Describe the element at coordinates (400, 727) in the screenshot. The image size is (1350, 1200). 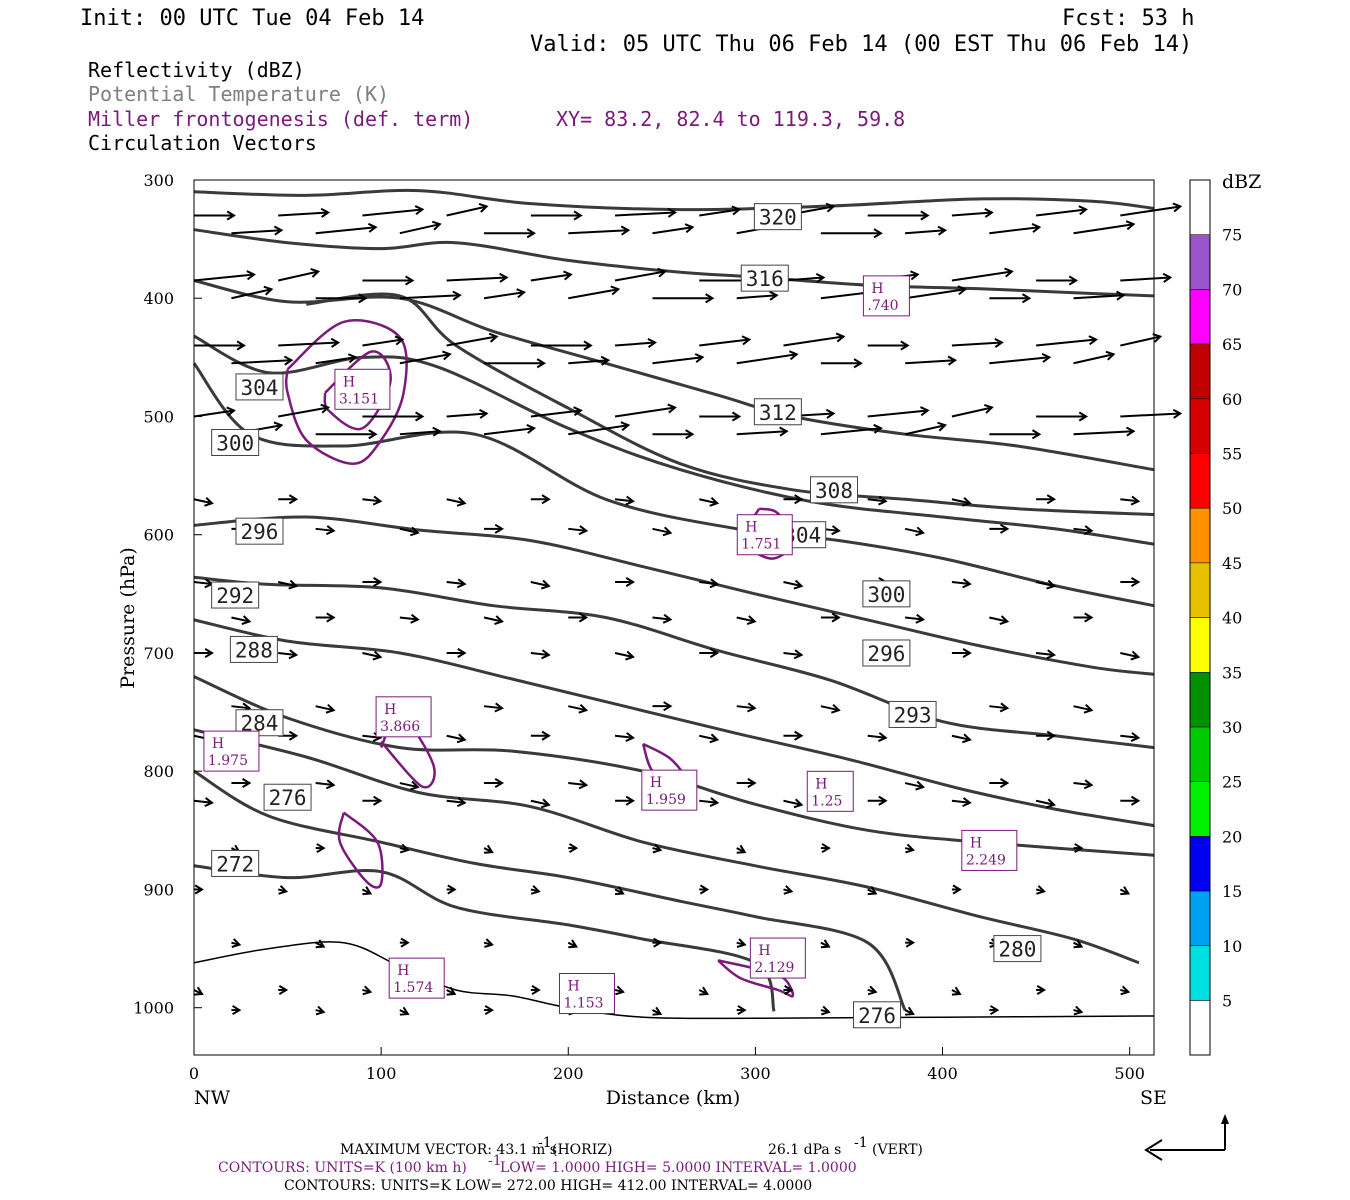
I see `frontogenesis-max-value: 3.866` at that location.